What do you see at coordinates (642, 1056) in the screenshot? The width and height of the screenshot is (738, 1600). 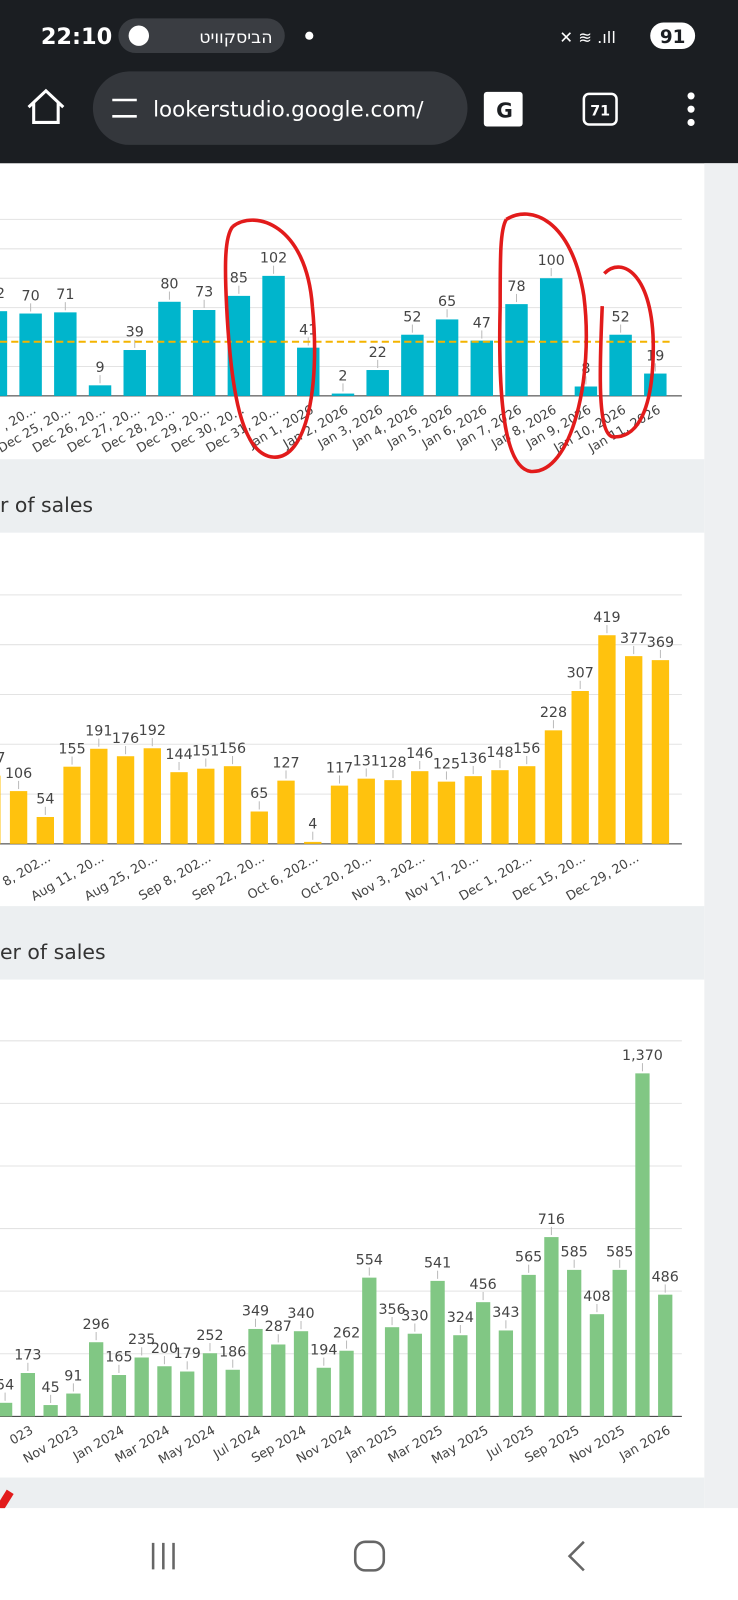 I see `value-label: 1,370` at bounding box center [642, 1056].